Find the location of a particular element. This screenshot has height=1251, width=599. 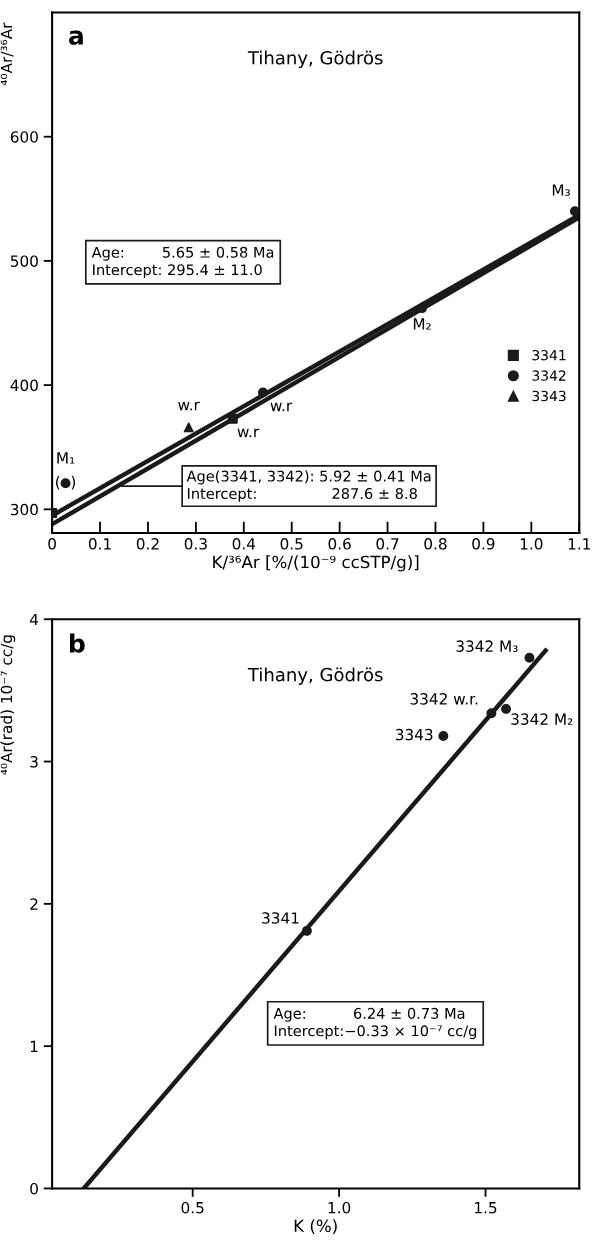

annotation: 3341 is located at coordinates (280, 918).